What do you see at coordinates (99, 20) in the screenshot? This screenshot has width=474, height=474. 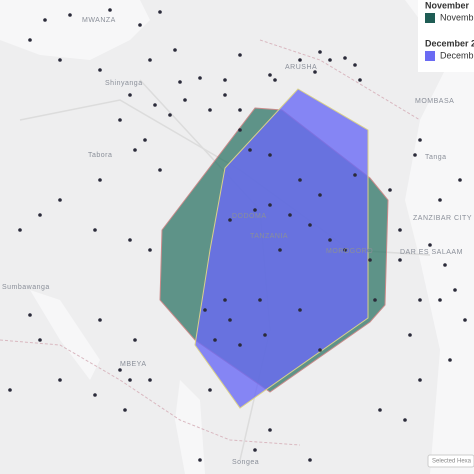 I see `place-label: MWANZA` at bounding box center [99, 20].